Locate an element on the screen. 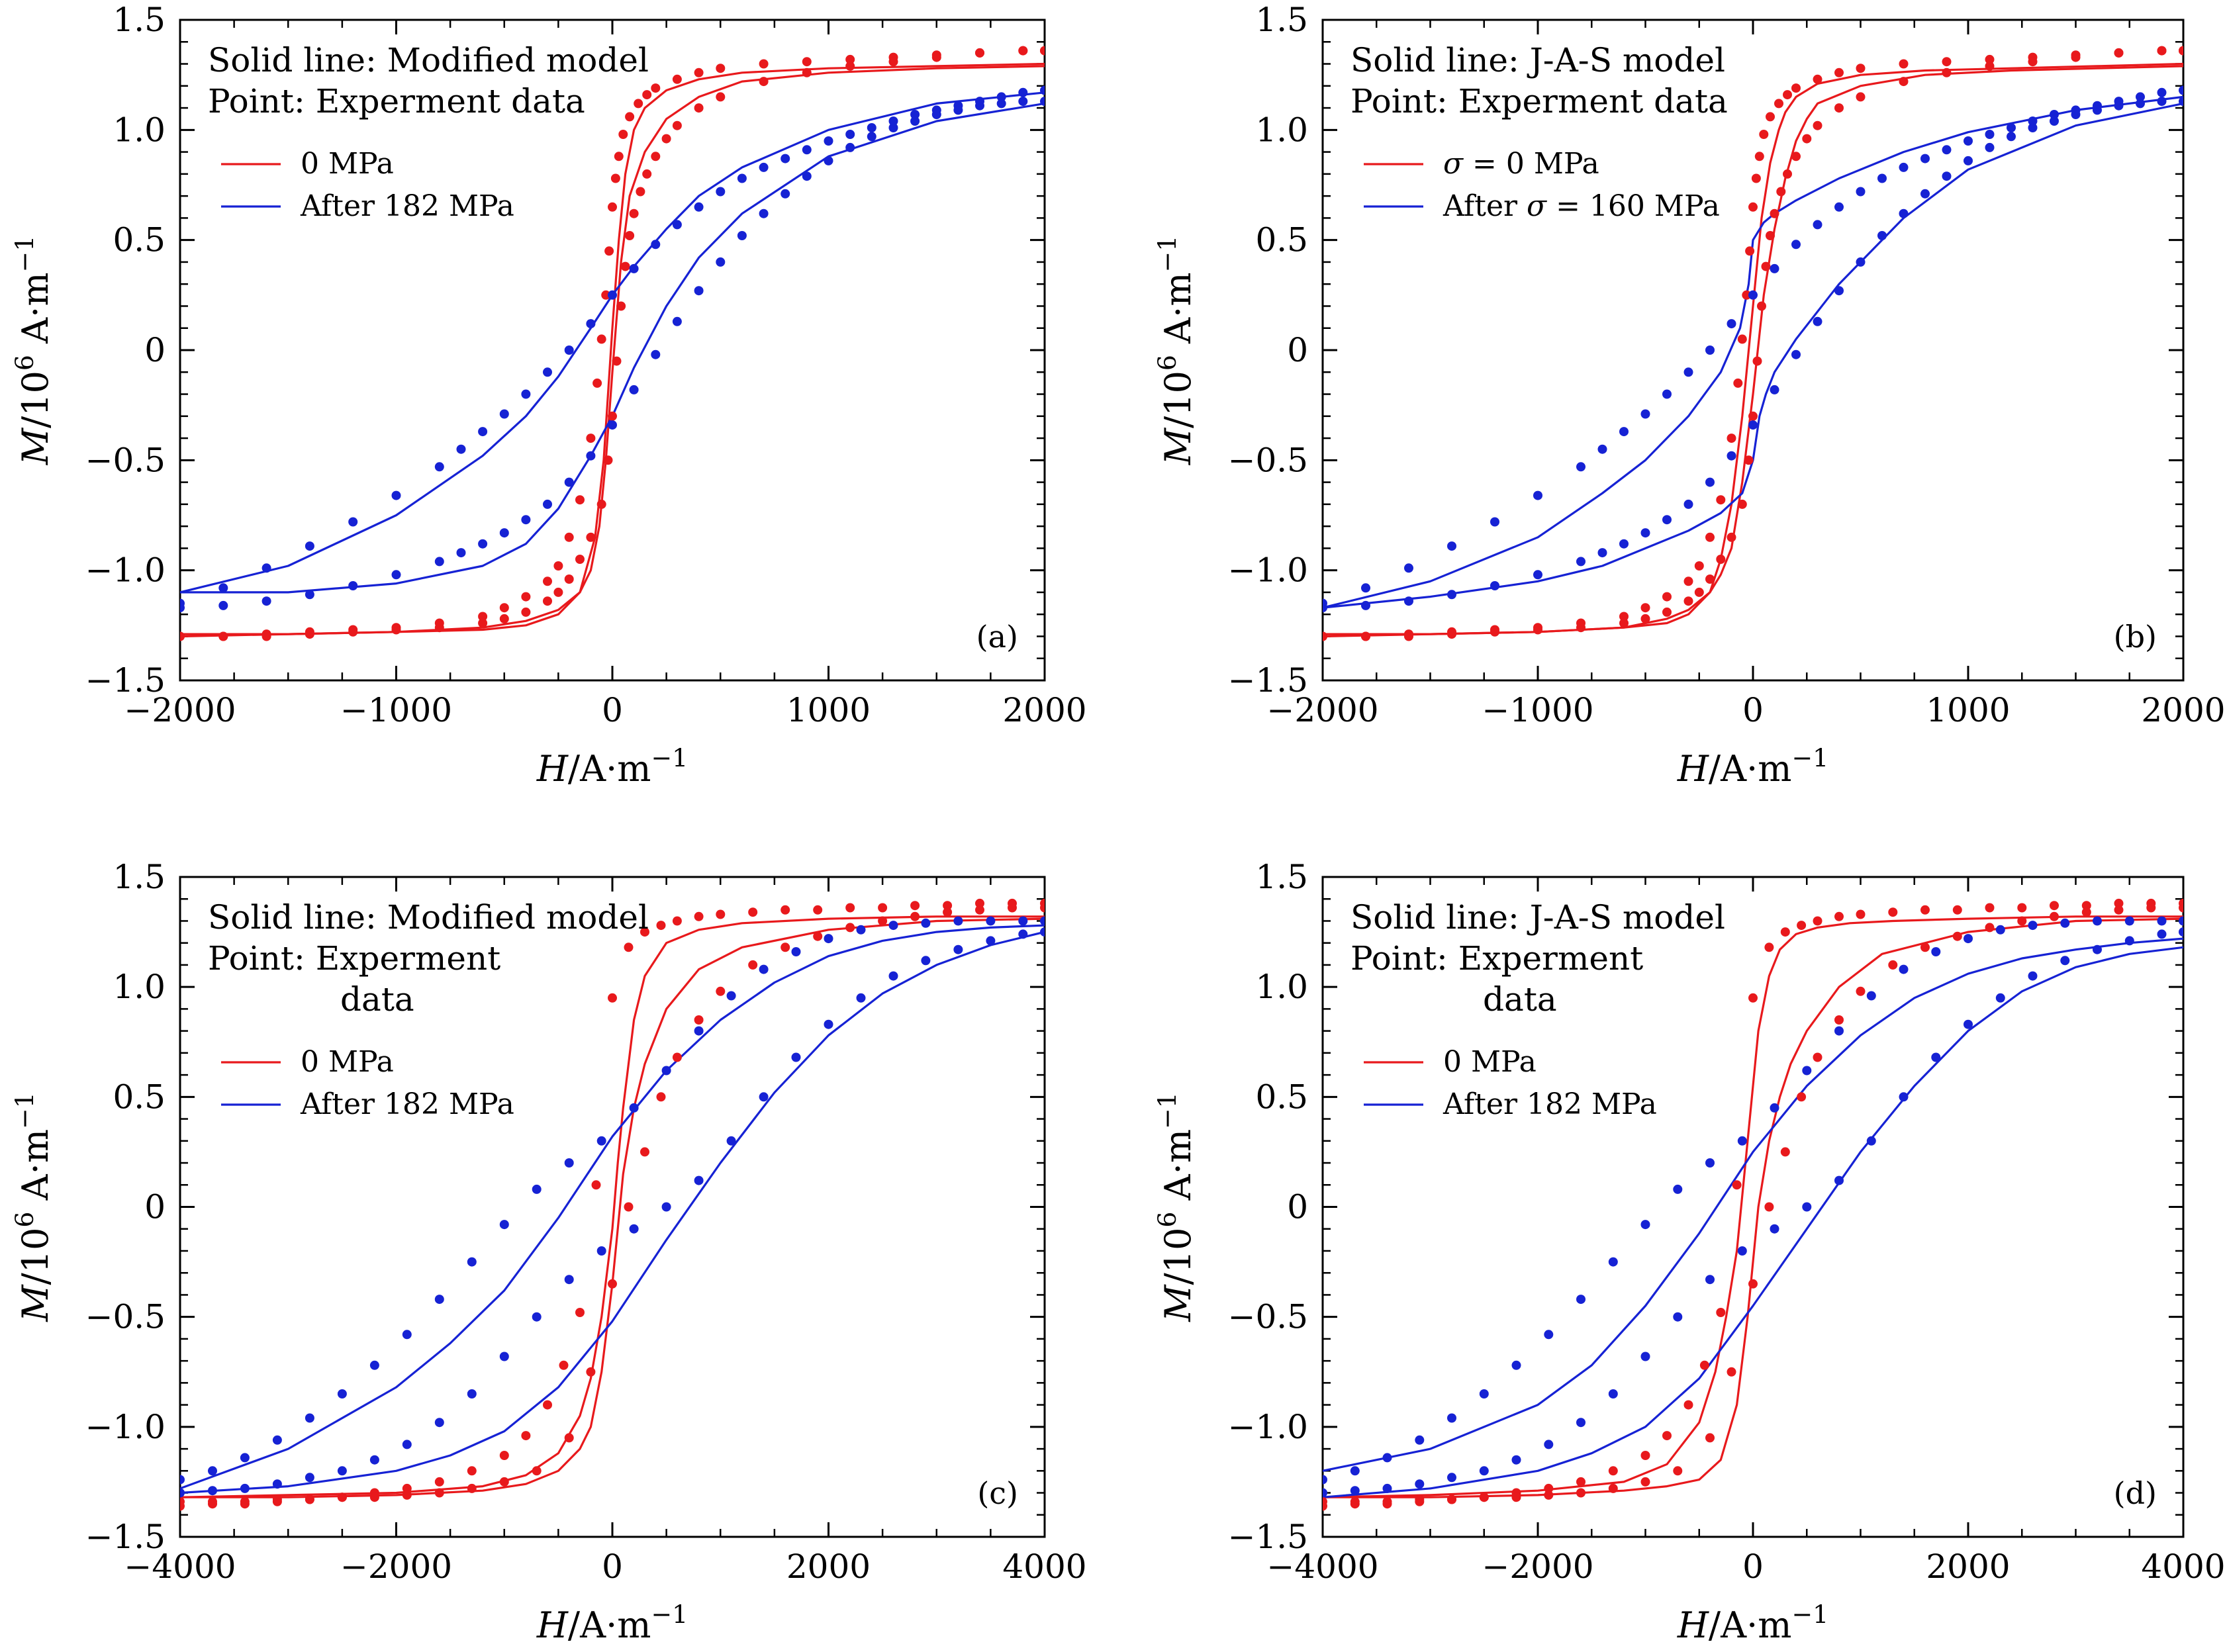 The height and width of the screenshot is (1652, 2225). y-tick-label: 1.0 is located at coordinates (139, 987).